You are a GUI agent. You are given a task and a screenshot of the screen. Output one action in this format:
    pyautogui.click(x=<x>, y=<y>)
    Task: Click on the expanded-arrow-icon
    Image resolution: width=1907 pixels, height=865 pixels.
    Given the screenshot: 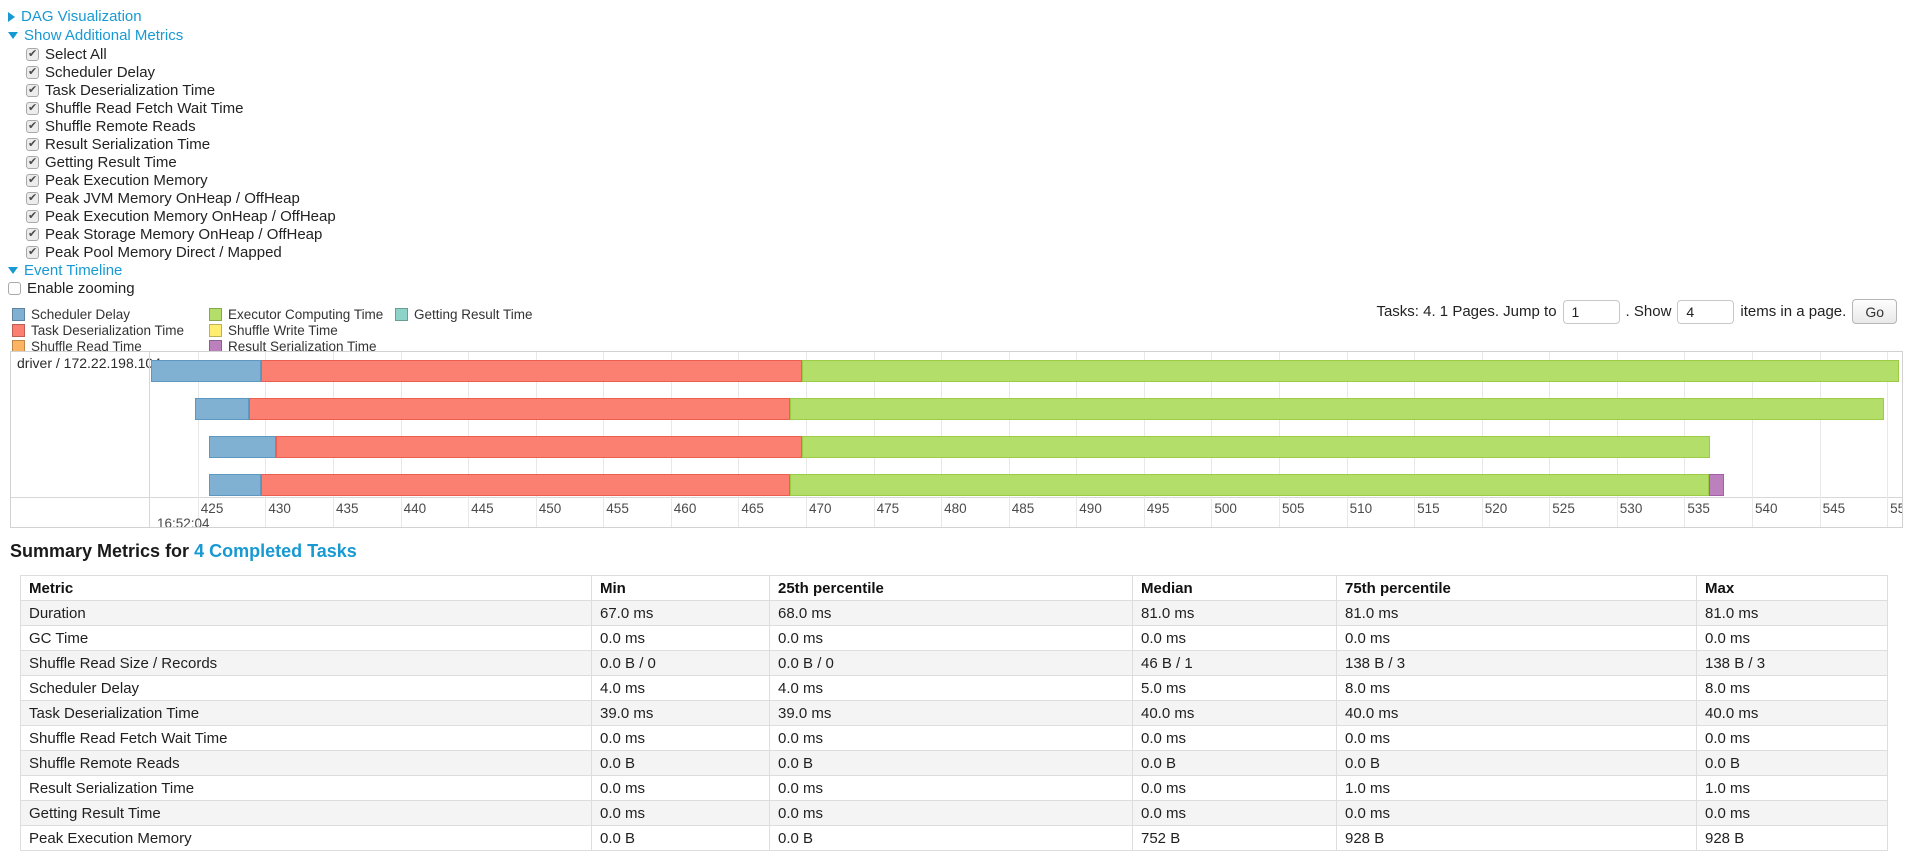 What is the action you would take?
    pyautogui.click(x=13, y=35)
    